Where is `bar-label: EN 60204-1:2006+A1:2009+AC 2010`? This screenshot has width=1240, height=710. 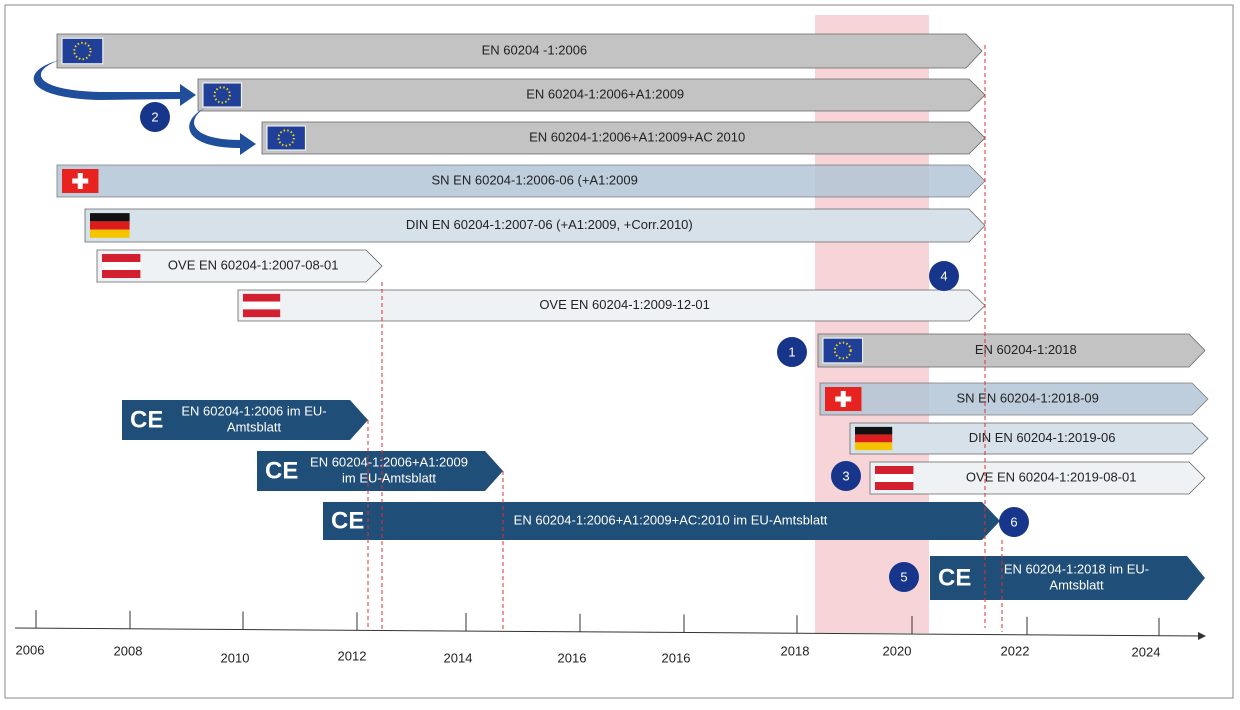 bar-label: EN 60204-1:2006+A1:2009+AC 2010 is located at coordinates (637, 136).